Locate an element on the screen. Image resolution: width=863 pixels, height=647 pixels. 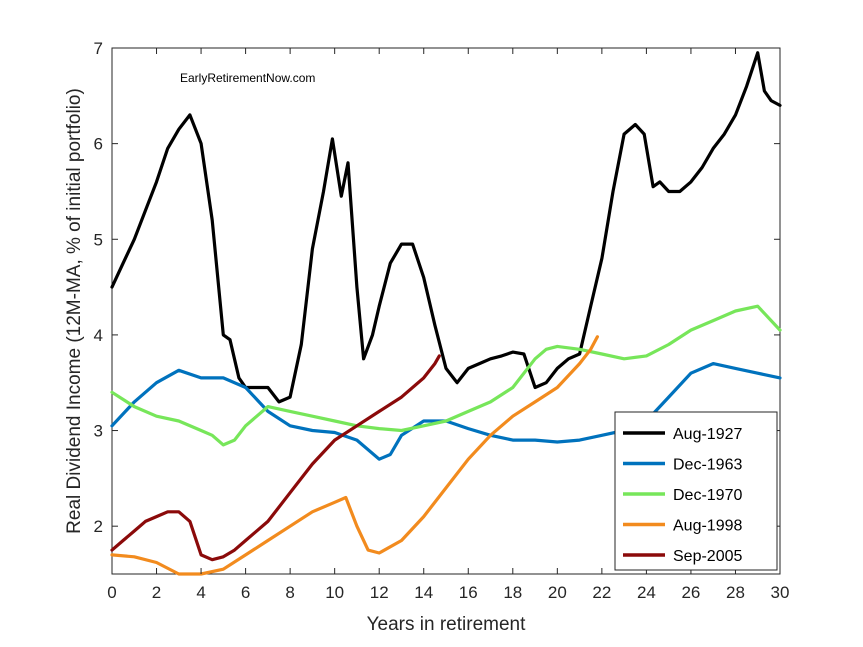
x-tick-label: 26 is located at coordinates (690, 592).